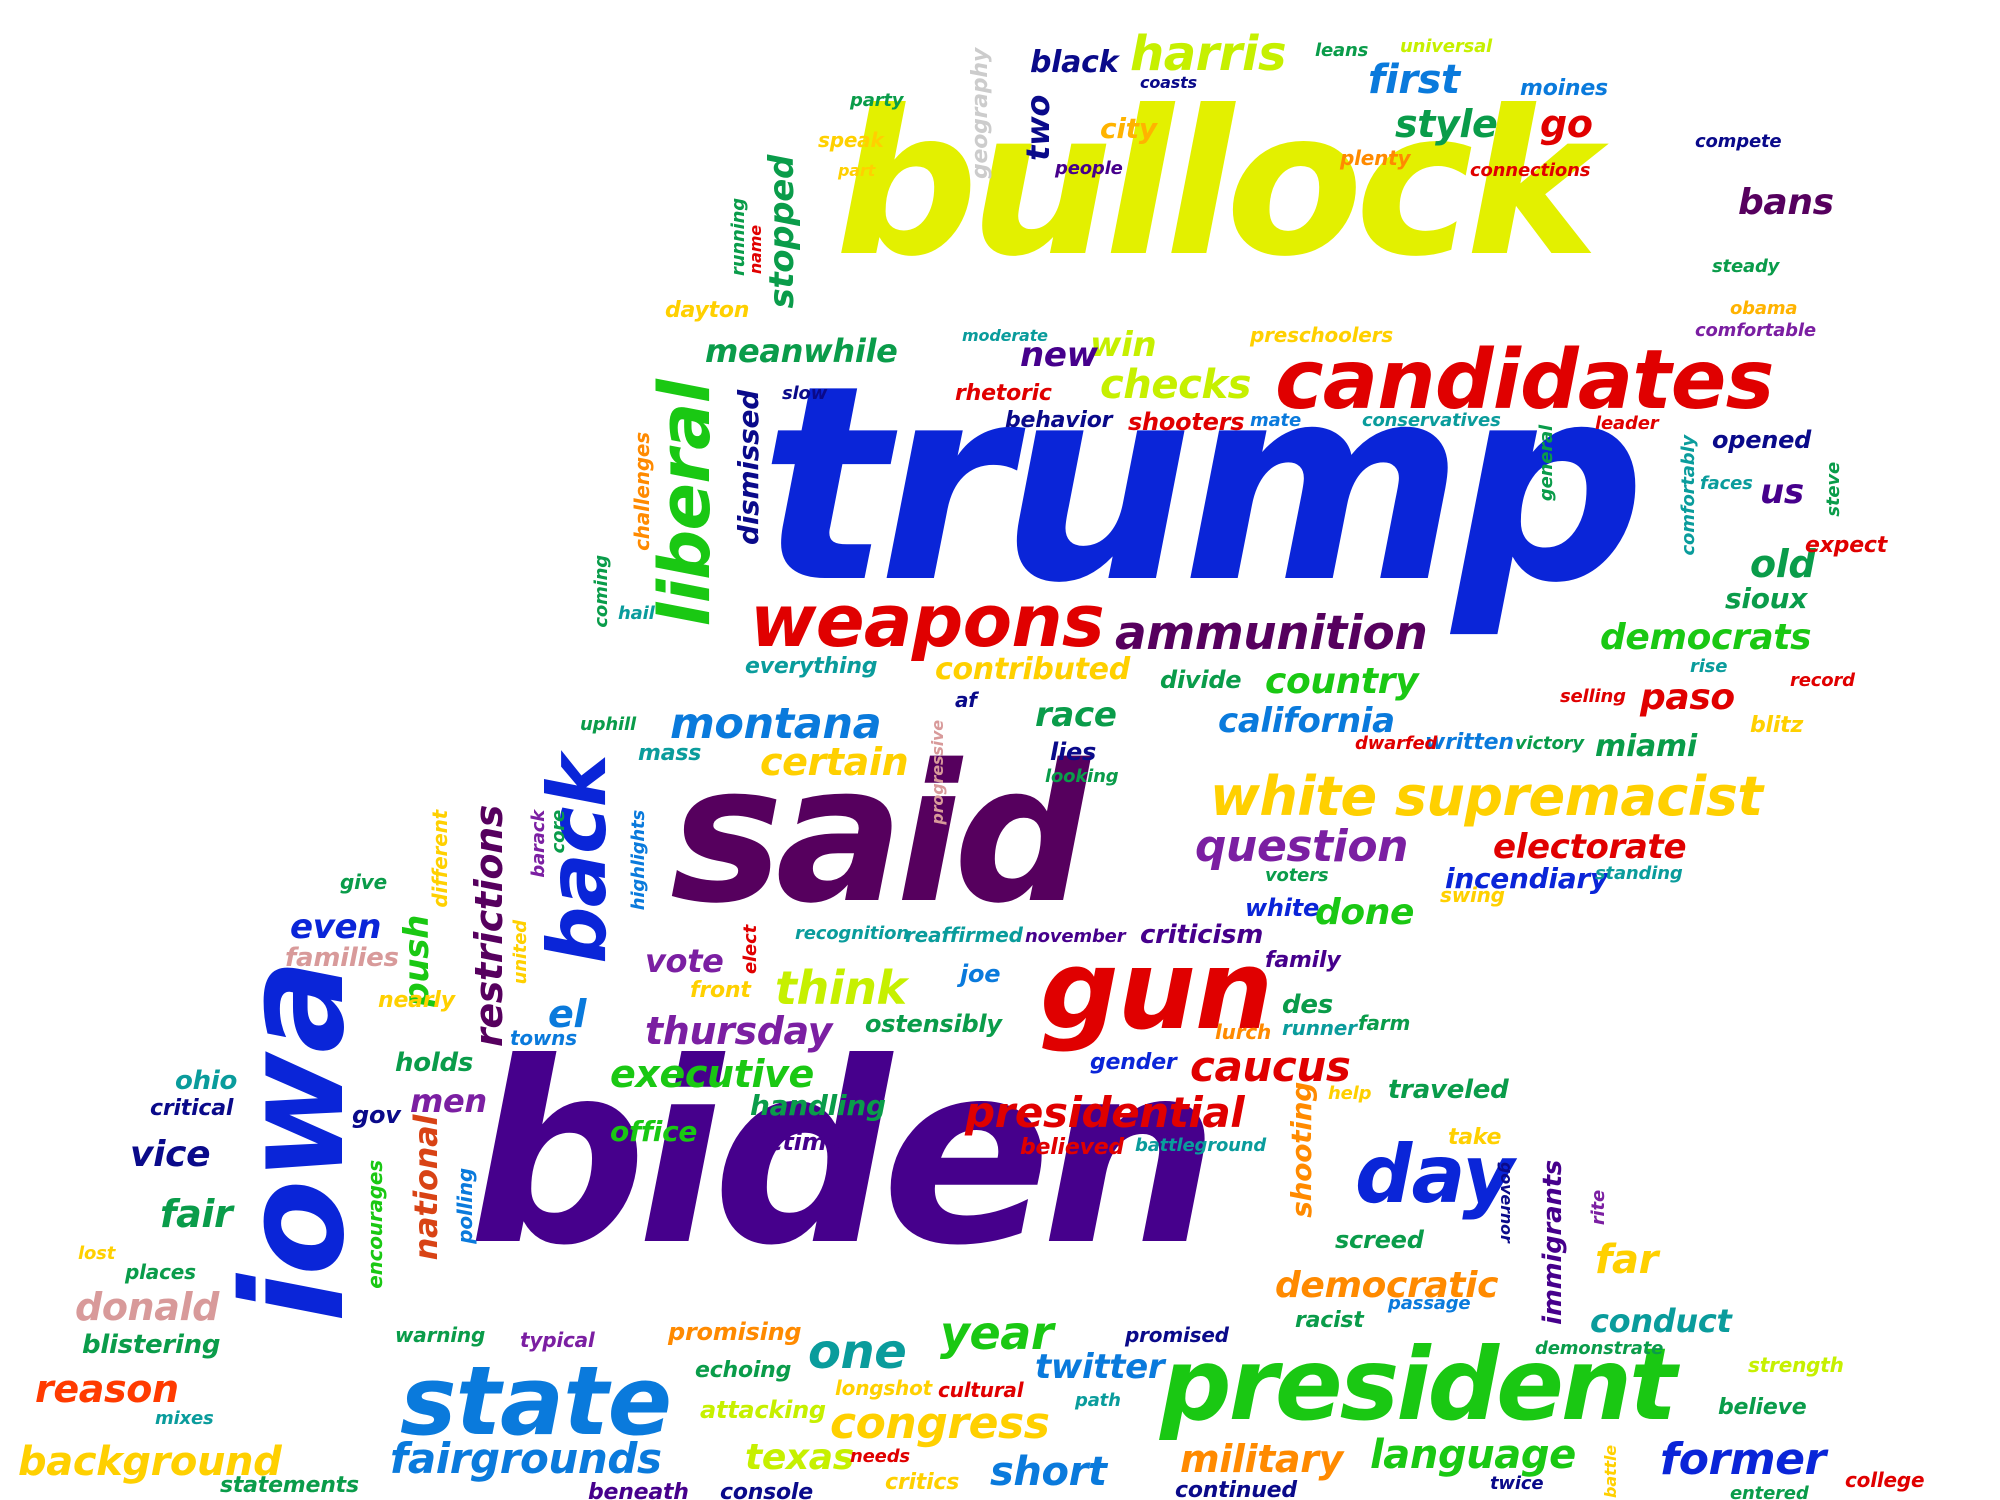  I want to click on word-iowa: iowa, so click(294, 1141).